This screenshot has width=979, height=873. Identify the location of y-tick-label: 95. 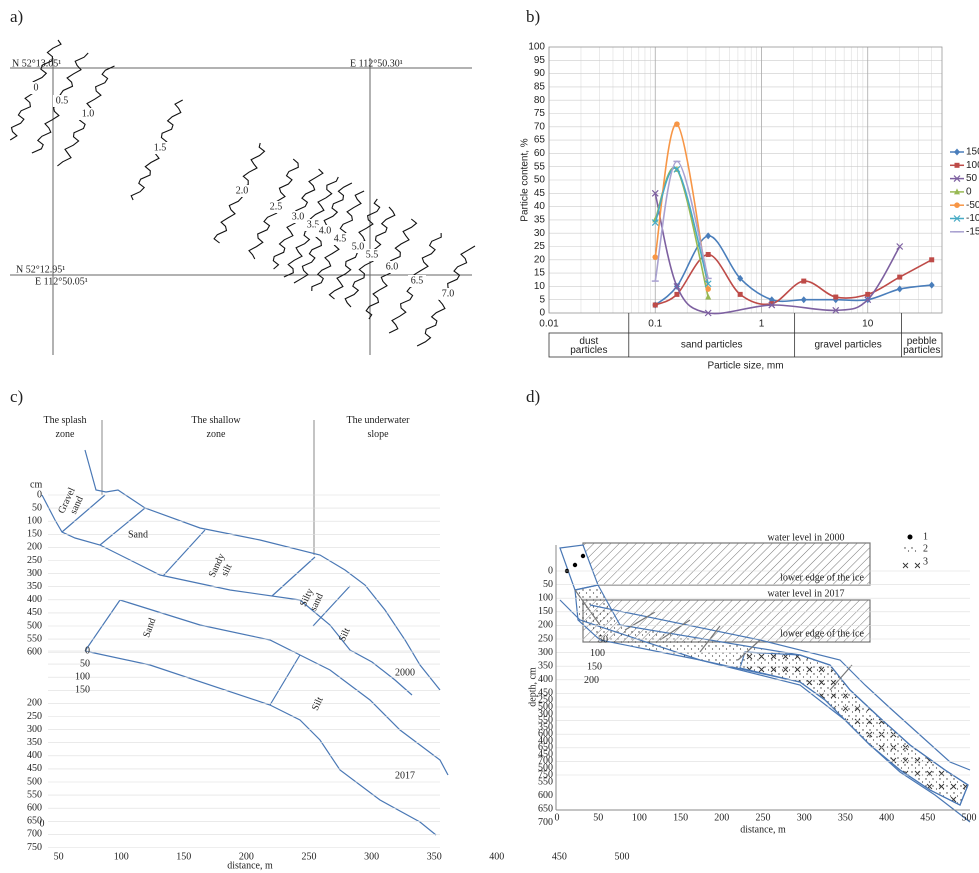
(540, 60).